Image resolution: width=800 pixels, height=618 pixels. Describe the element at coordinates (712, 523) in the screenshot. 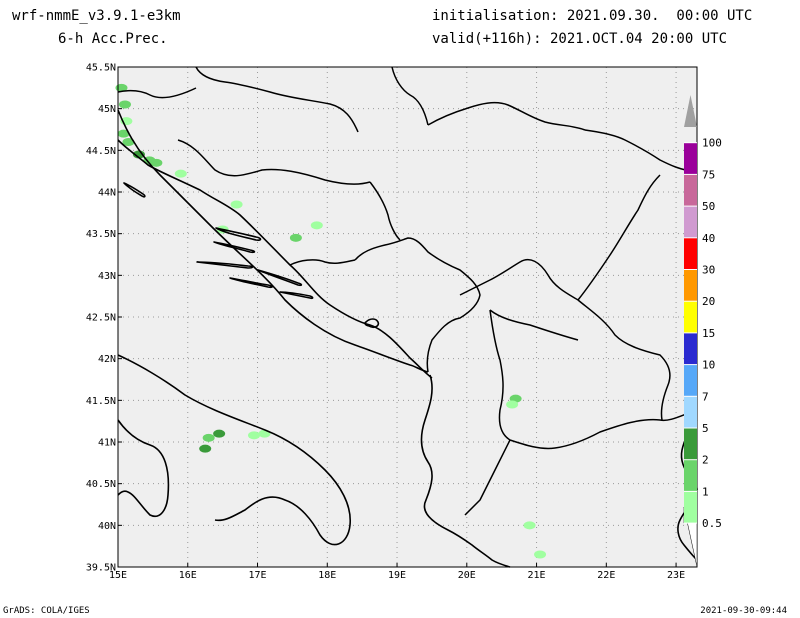

I see `colorbar-label-0: 0.5` at that location.